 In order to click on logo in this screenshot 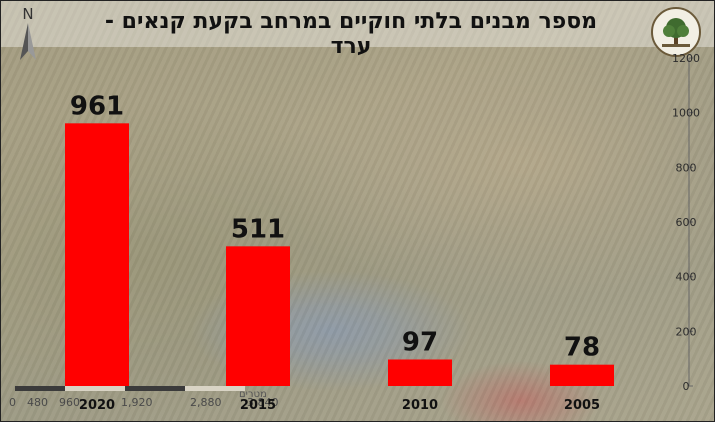, I will do `click(676, 32)`.